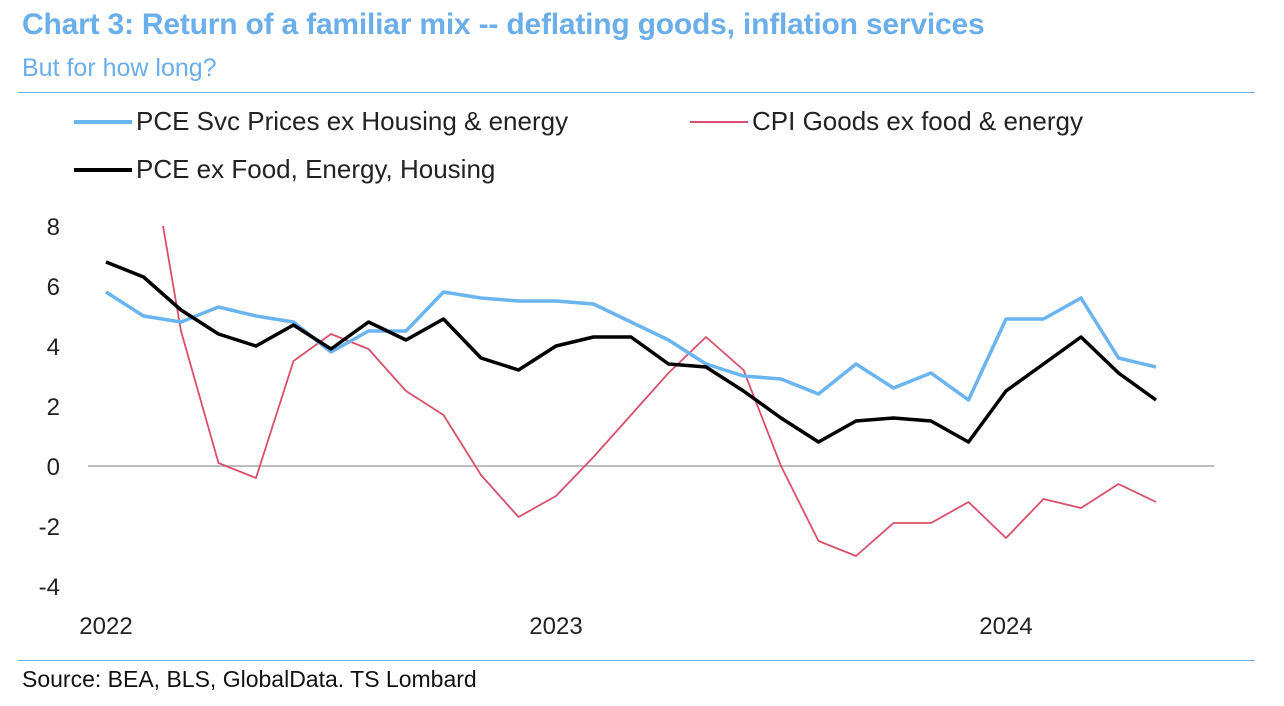 The image size is (1284, 706). I want to click on legend-item-pce-svc: PCE Svc Prices ex Housing & energy, so click(321, 121).